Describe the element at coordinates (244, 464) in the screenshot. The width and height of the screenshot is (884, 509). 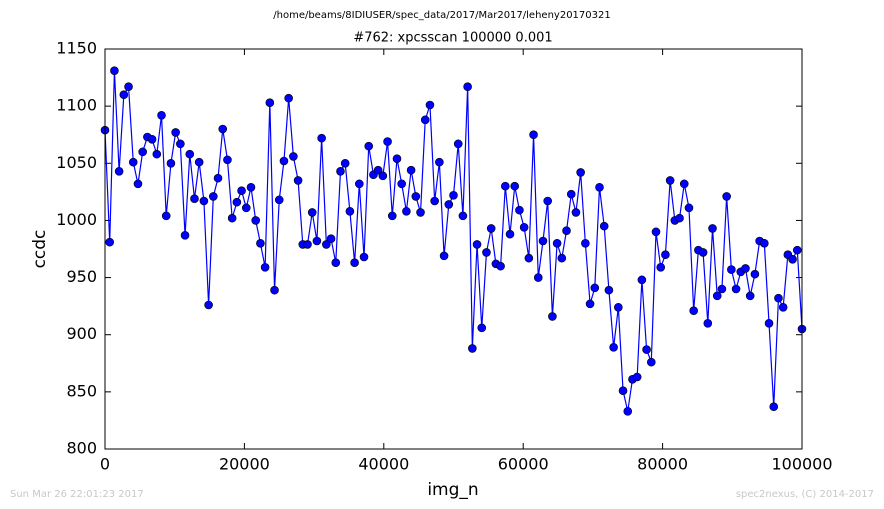
I see `x-tick-label: 20000` at that location.